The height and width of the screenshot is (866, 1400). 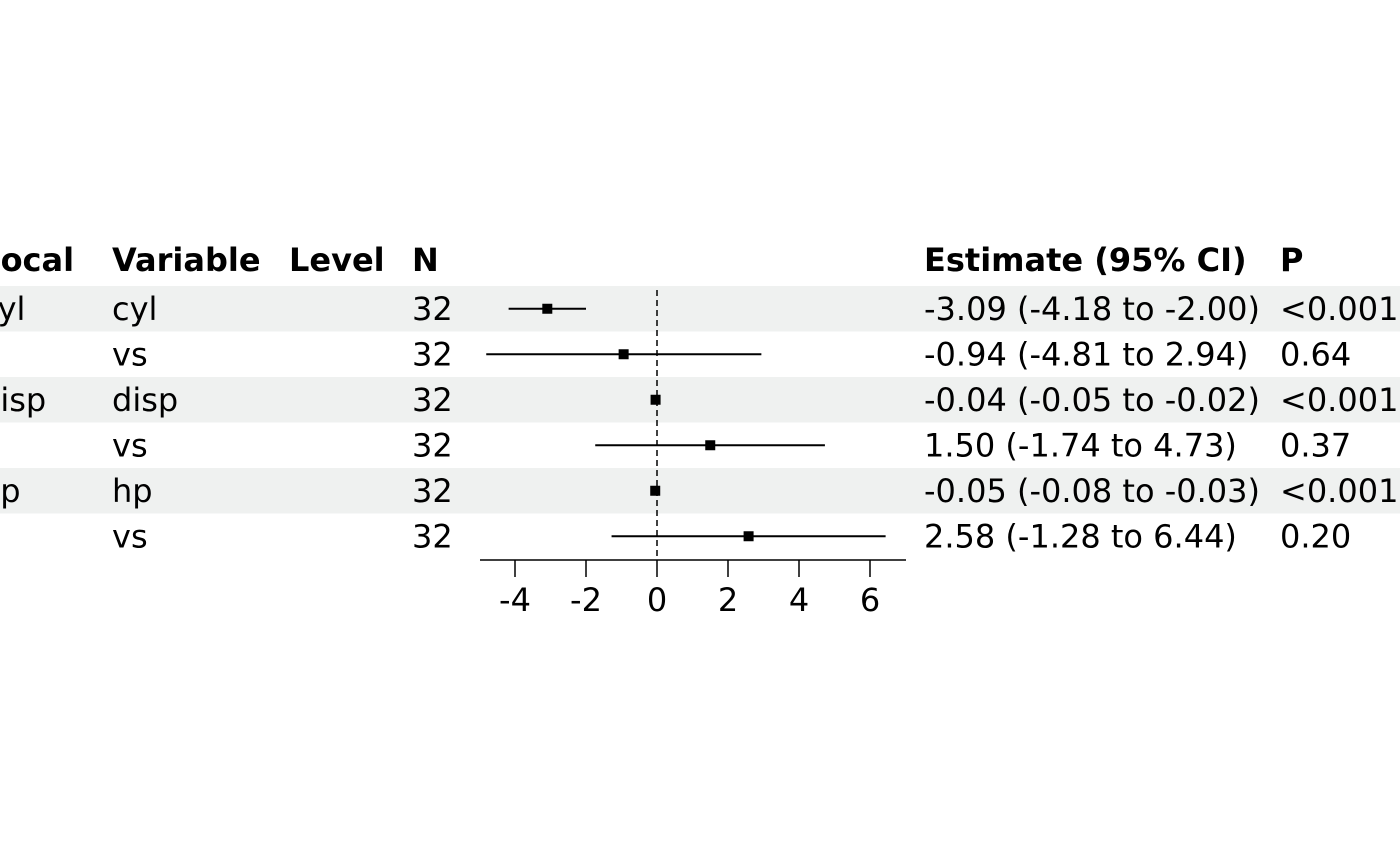 What do you see at coordinates (586, 600) in the screenshot?
I see `x-tick-label: -2` at bounding box center [586, 600].